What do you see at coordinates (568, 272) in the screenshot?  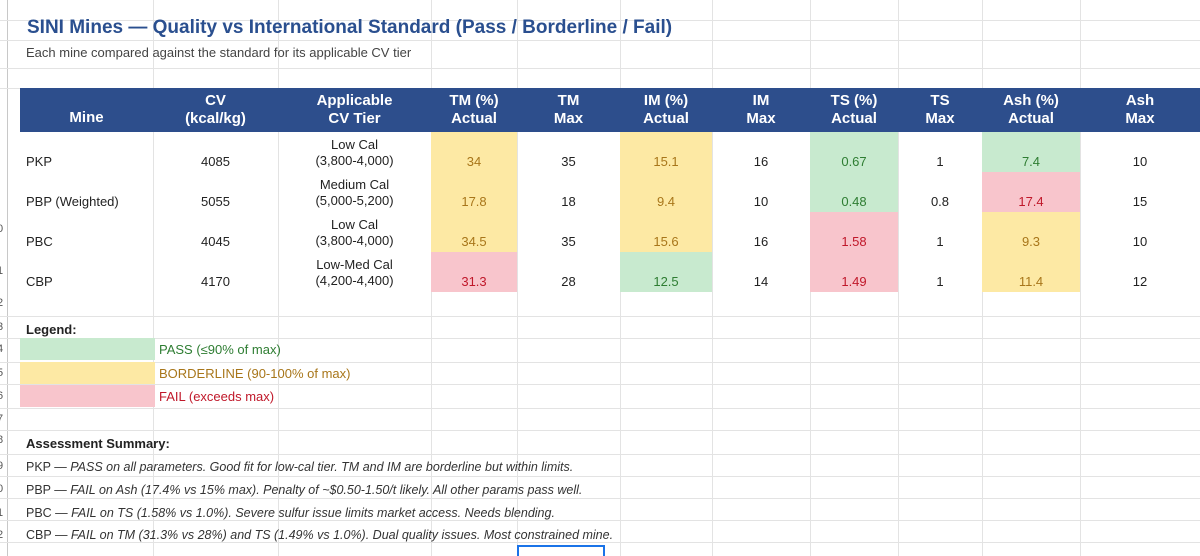 I see `table-cell: 28` at bounding box center [568, 272].